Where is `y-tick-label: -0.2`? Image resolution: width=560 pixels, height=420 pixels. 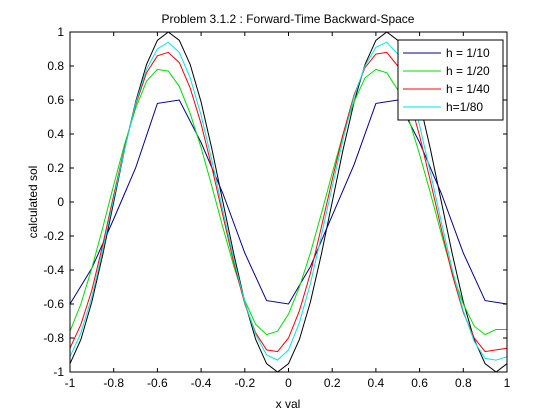
y-tick-label: -0.2 is located at coordinates (53, 236).